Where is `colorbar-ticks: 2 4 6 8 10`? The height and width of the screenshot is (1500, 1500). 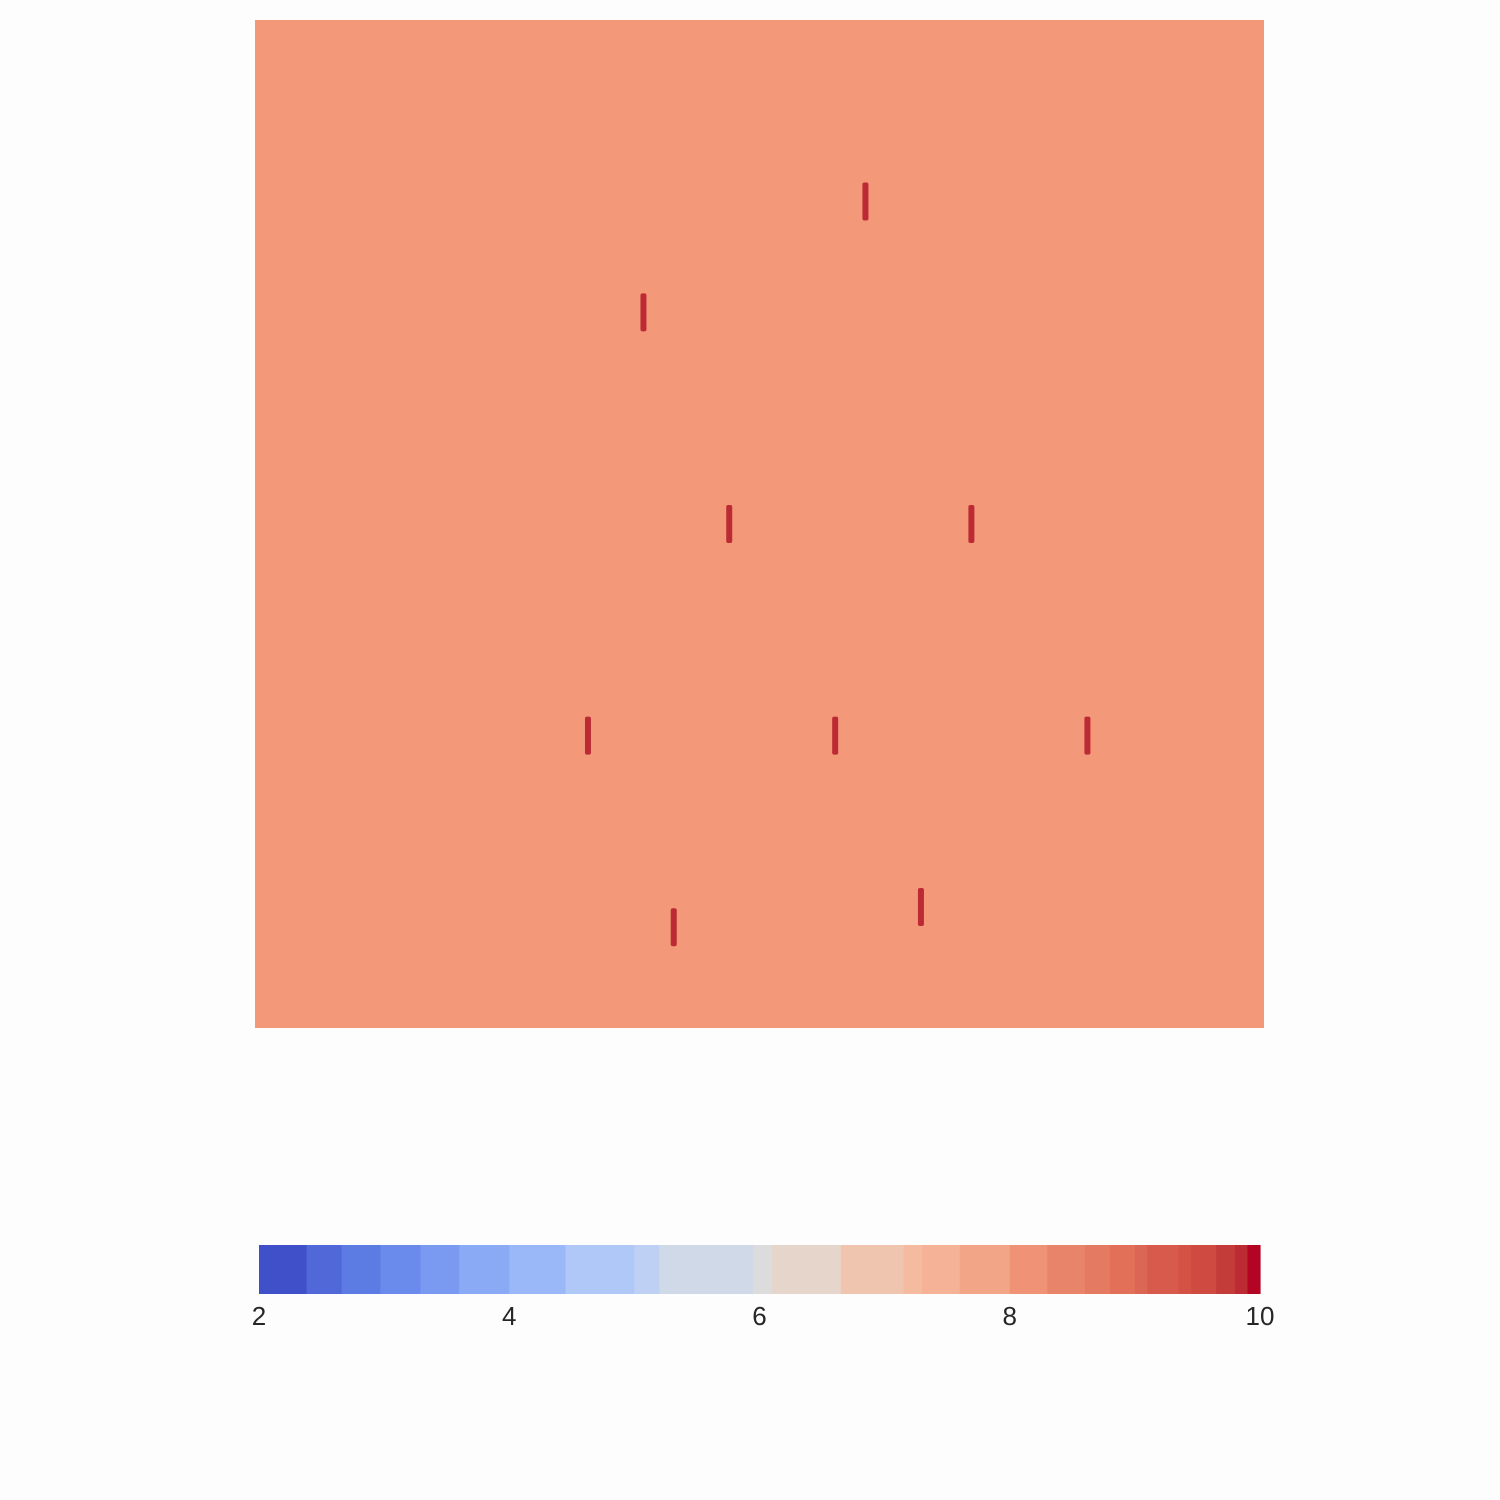 colorbar-ticks: 2 4 6 8 10 is located at coordinates (763, 1316).